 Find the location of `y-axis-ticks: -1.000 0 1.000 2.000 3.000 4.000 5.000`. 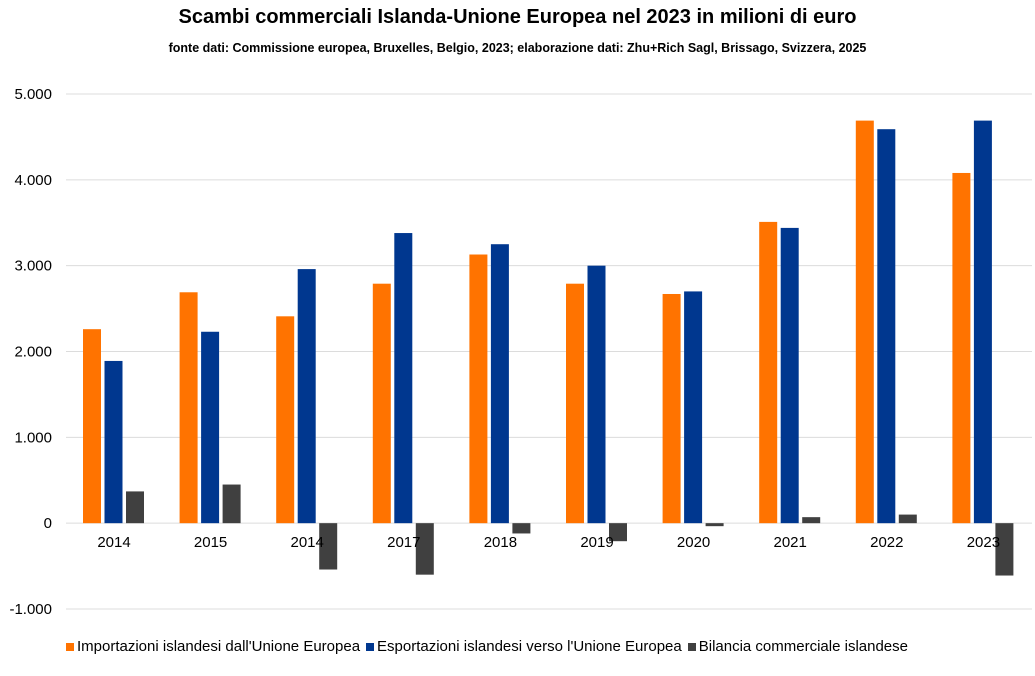

y-axis-ticks: -1.000 0 1.000 2.000 3.000 4.000 5.000 is located at coordinates (30, 352).